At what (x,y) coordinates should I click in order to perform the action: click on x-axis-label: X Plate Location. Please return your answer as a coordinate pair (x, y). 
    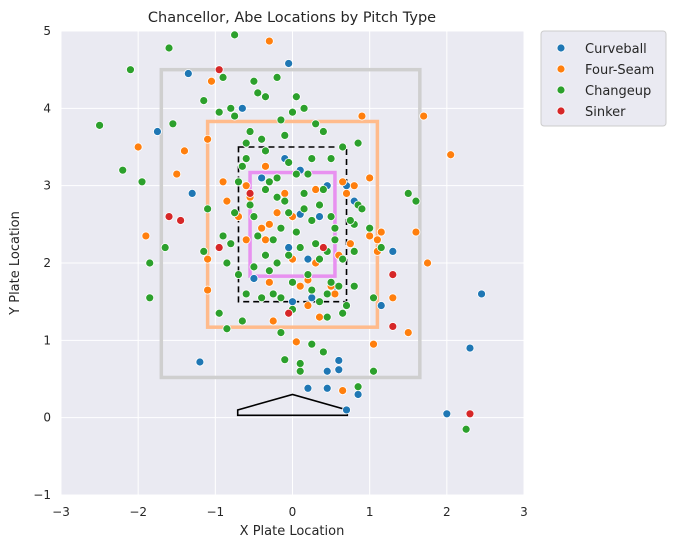
    Looking at the image, I should click on (292, 531).